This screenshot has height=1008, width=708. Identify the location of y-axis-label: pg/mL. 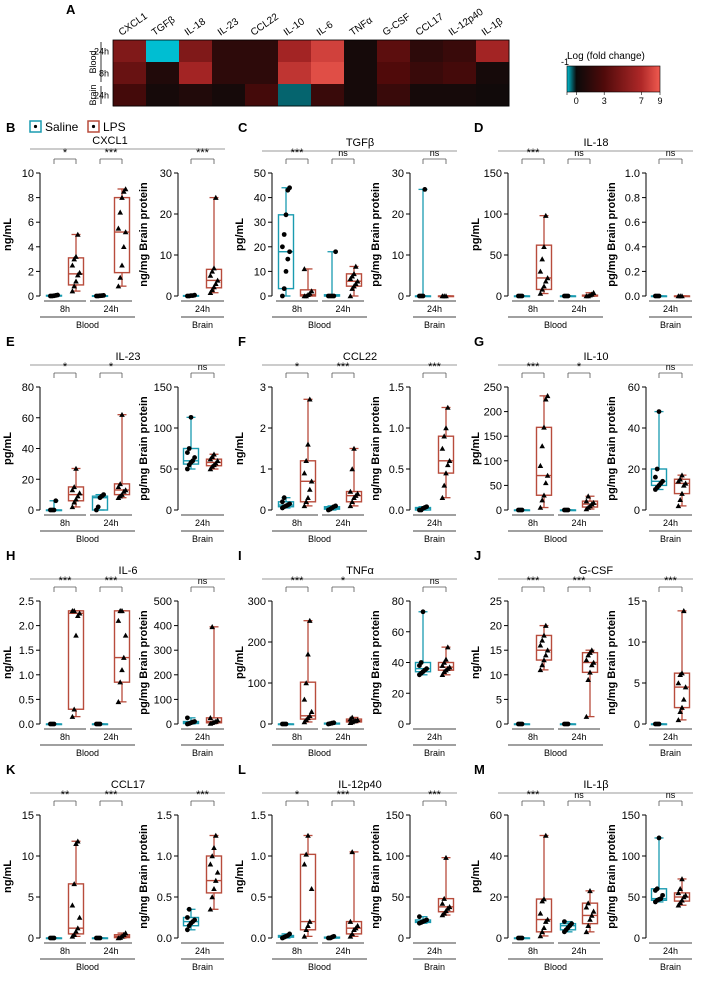
(240, 234).